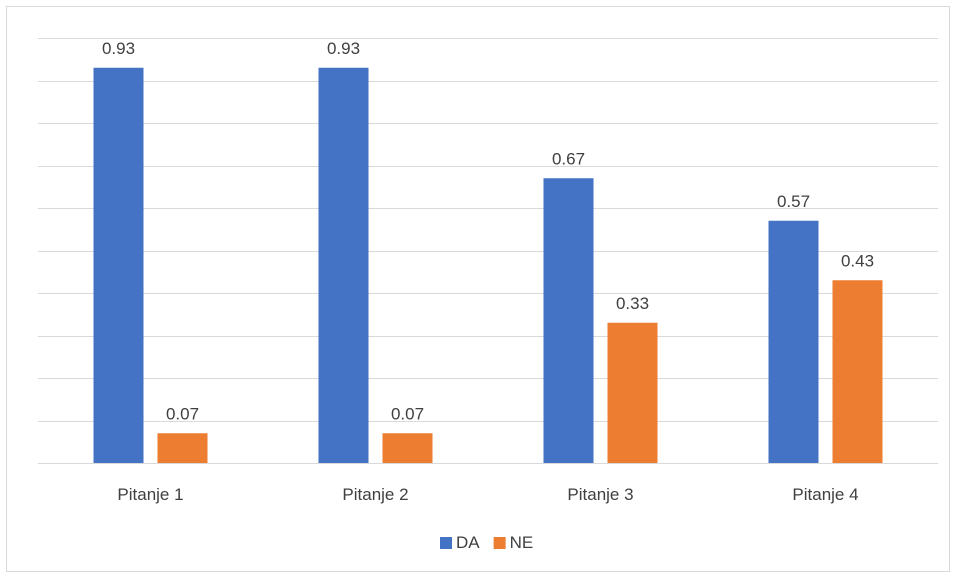  Describe the element at coordinates (825, 494) in the screenshot. I see `x-tick-label: Pitanje 4` at that location.